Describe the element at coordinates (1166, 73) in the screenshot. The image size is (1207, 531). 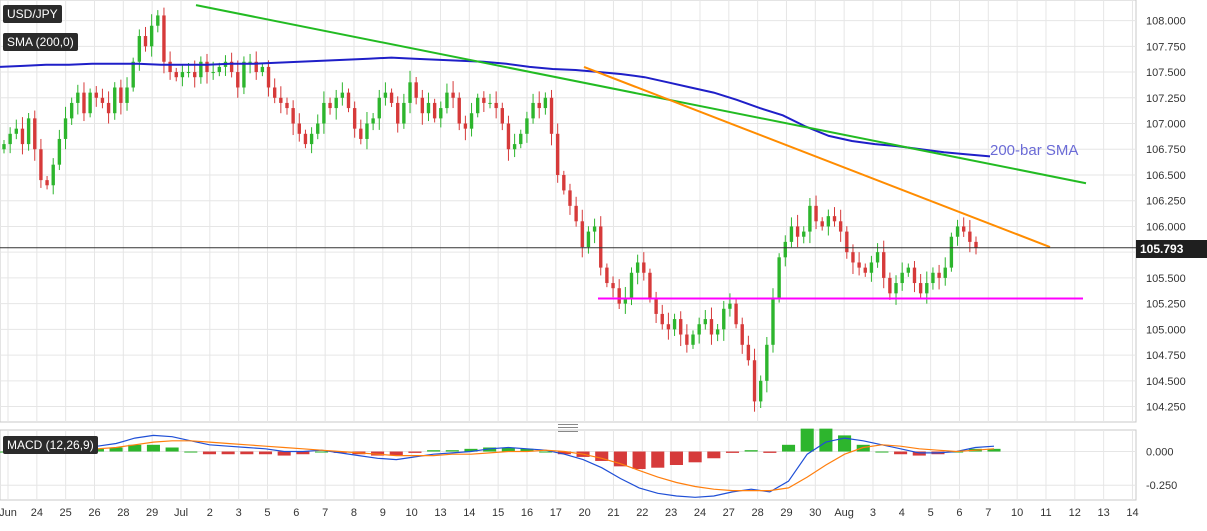
I see `main-y-tick-label: 107.500` at that location.